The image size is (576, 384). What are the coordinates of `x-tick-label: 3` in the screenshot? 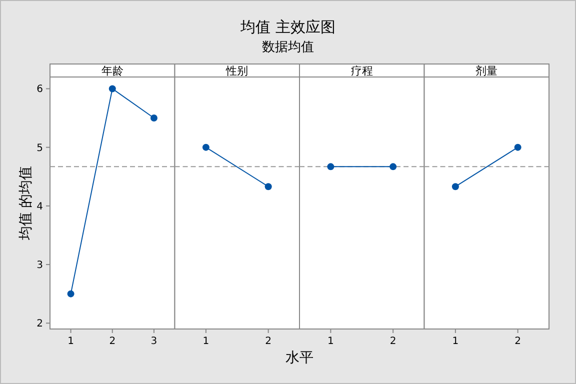 It's located at (154, 341).